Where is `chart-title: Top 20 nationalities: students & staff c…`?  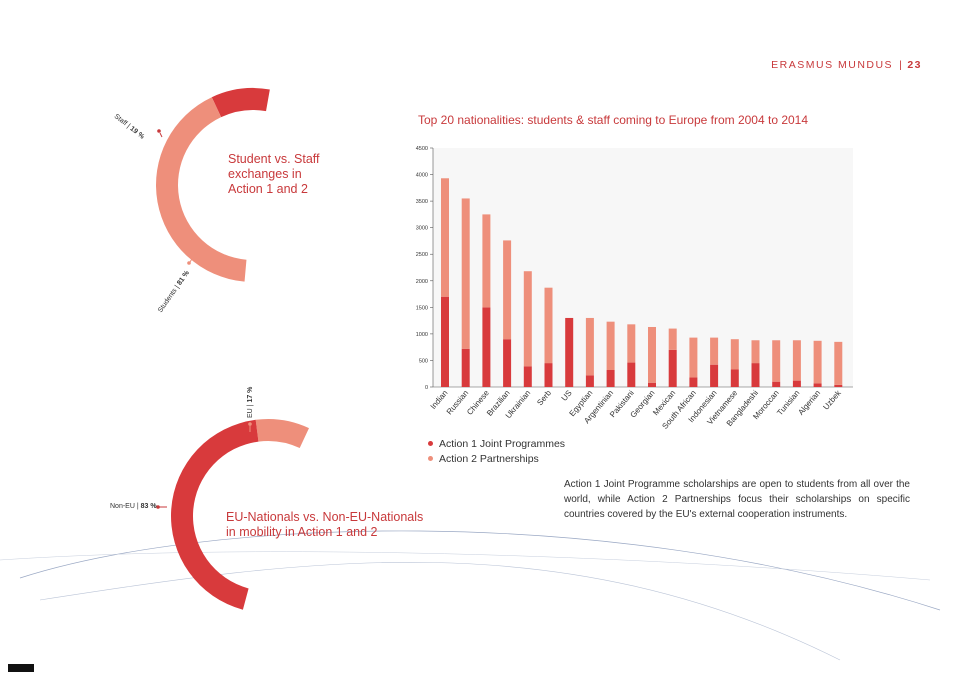
chart-title: Top 20 nationalities: students & staff c… is located at coordinates (613, 120).